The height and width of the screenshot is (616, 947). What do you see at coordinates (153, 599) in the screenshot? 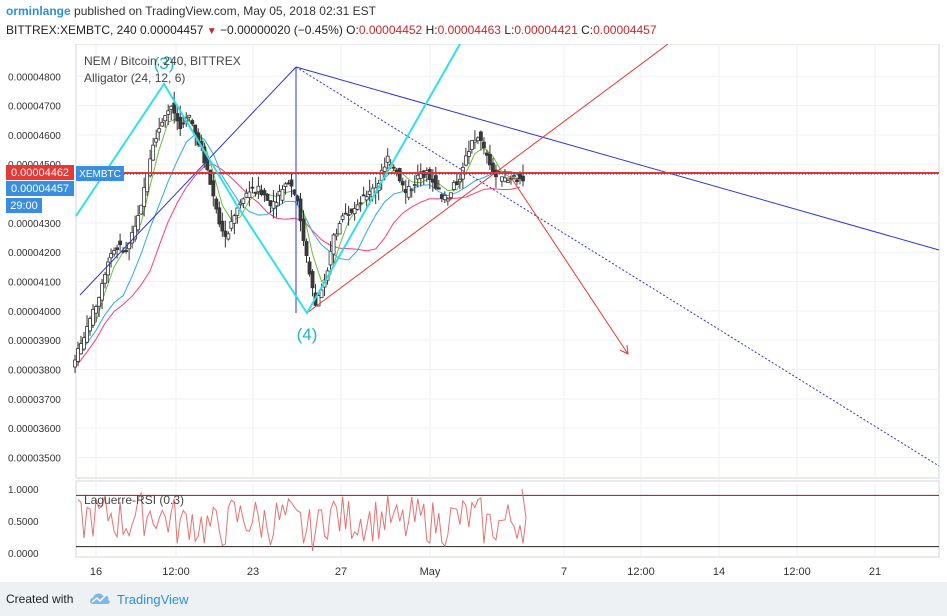
I see `tradingview-link: TradingView` at bounding box center [153, 599].